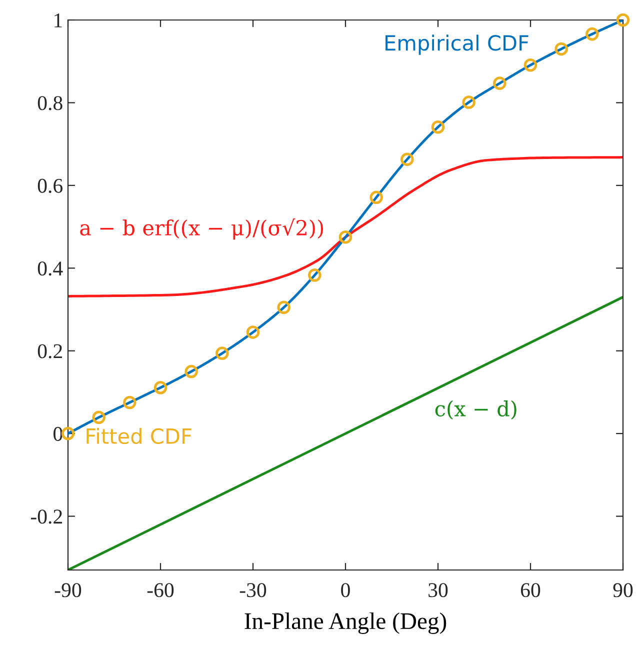 This screenshot has width=638, height=654. I want to click on series-label: Fitted CDF, so click(139, 436).